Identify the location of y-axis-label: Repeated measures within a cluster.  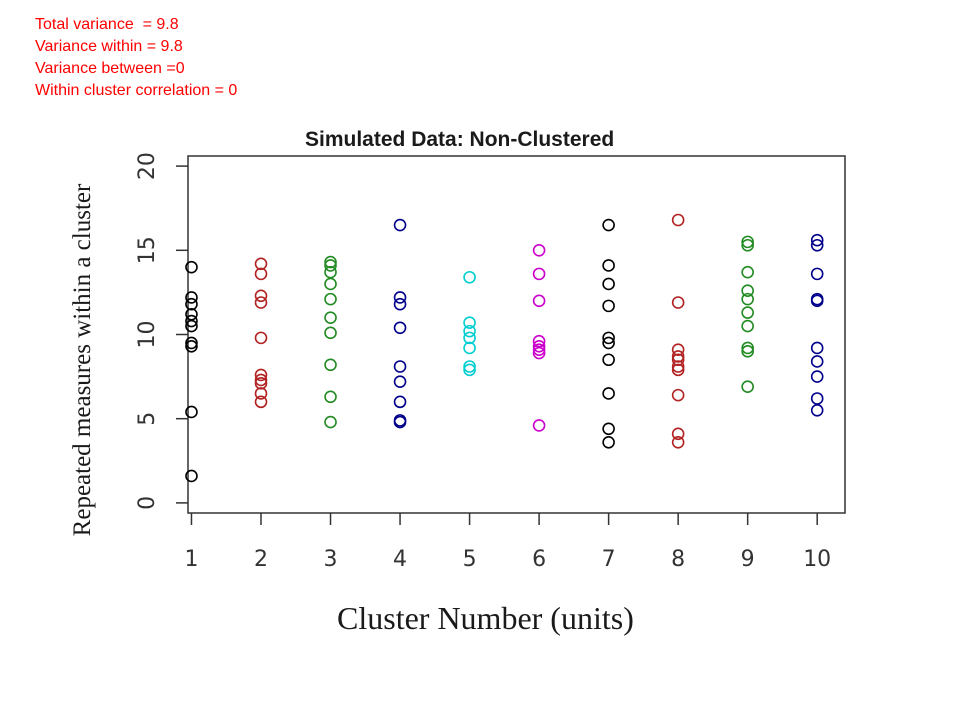
(82, 360).